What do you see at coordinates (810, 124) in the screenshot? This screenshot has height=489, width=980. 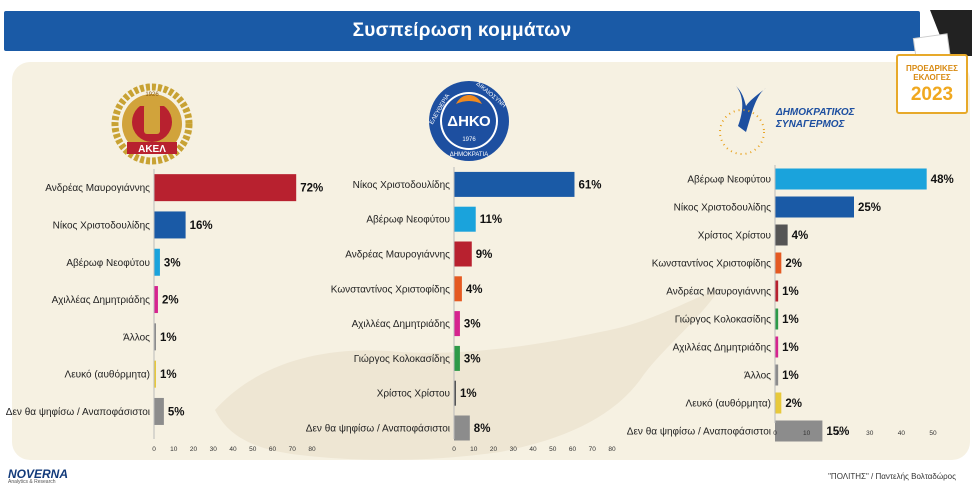 I see `disy-logo-line2: ΣΥΝΑΓΕΡΜΟΣ` at bounding box center [810, 124].